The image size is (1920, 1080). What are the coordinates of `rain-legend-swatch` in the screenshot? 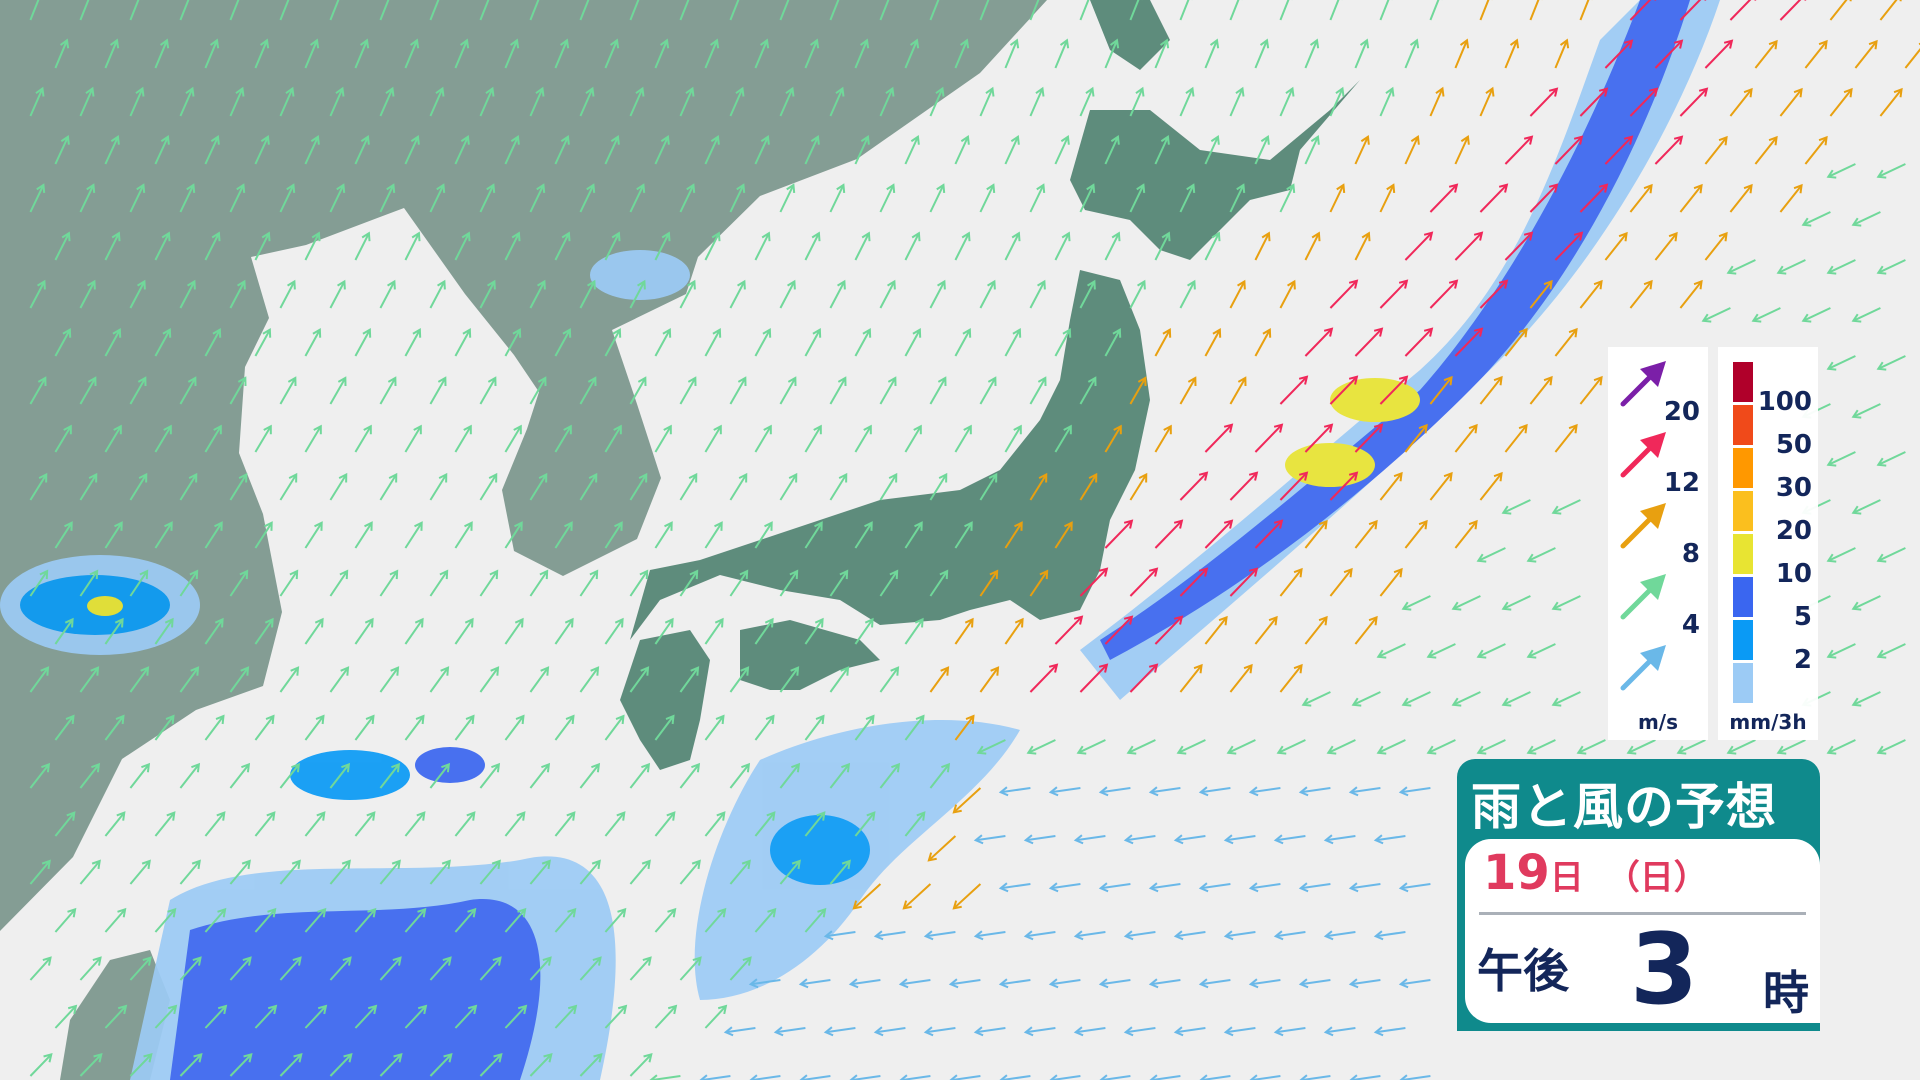 It's located at (1743, 425).